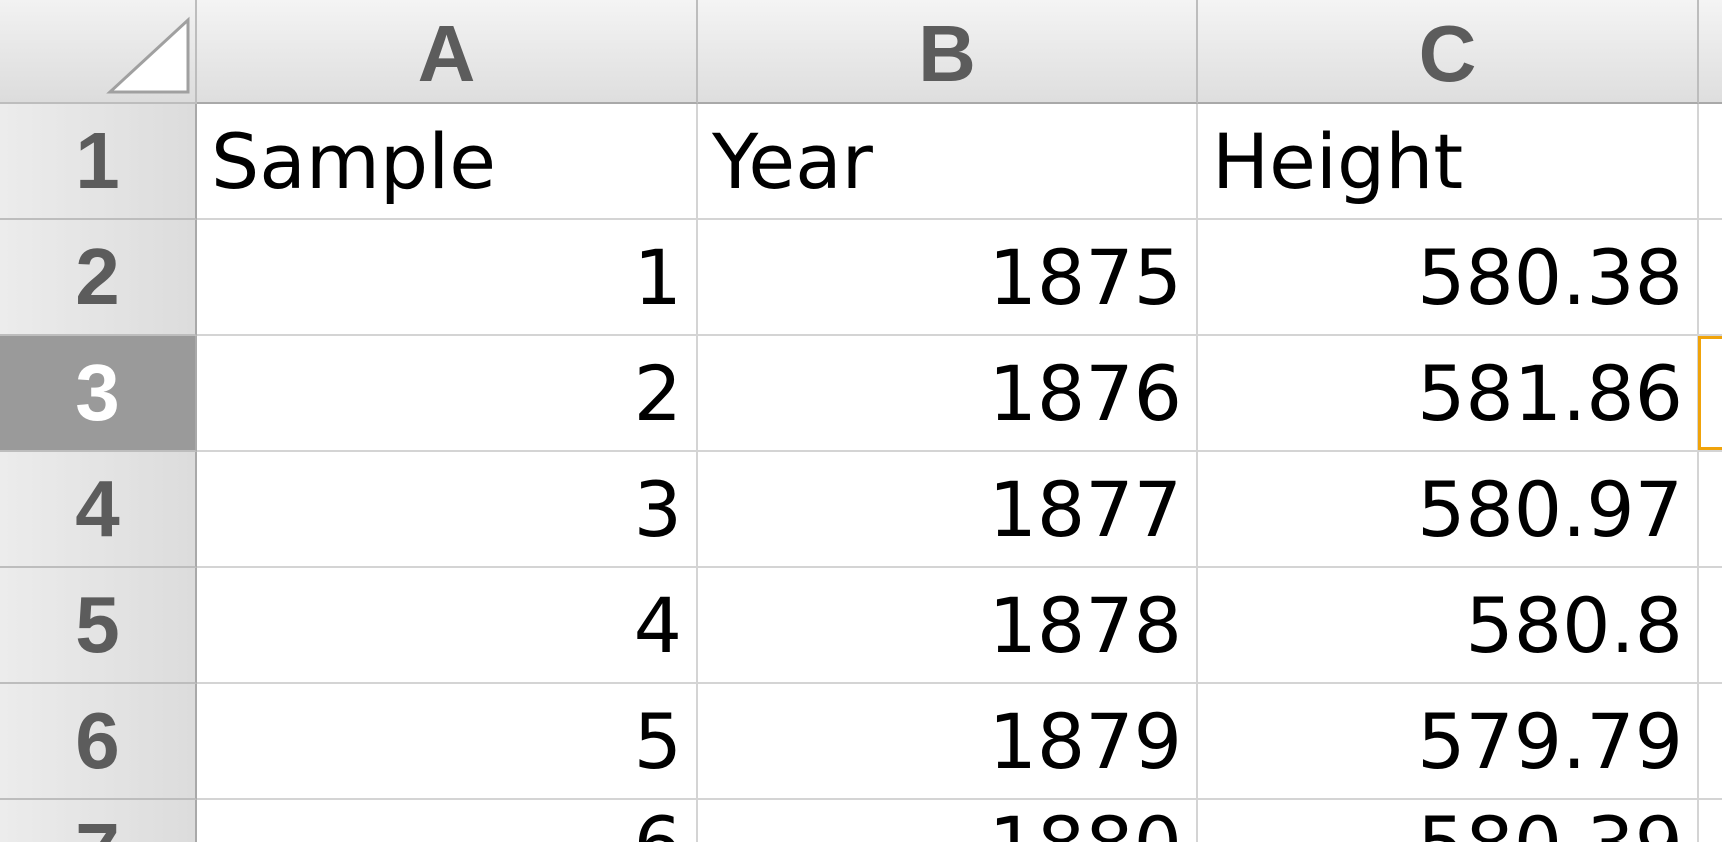 Image resolution: width=1722 pixels, height=842 pixels. Describe the element at coordinates (98, 52) in the screenshot. I see `select-all-button` at that location.